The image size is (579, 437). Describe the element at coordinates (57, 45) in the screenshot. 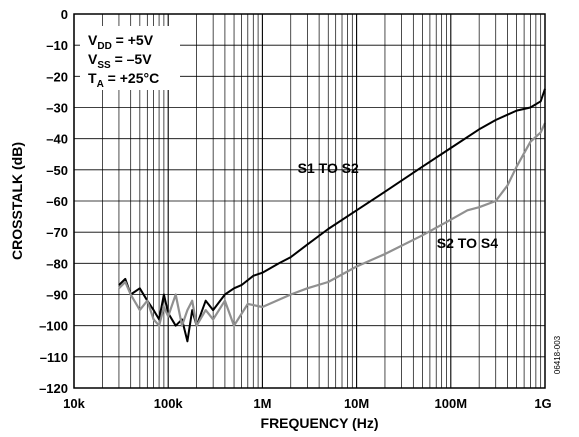

I see `y-tick-label: –10` at that location.